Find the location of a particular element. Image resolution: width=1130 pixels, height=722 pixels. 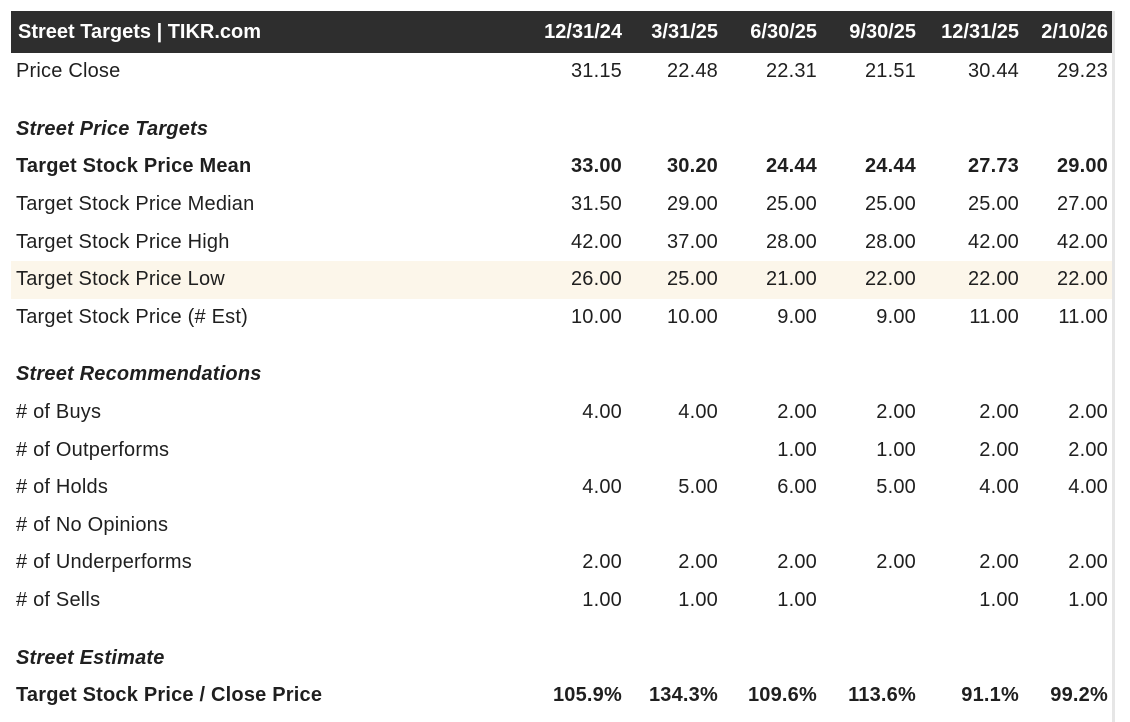

row-label: # of Sells is located at coordinates (58, 600).